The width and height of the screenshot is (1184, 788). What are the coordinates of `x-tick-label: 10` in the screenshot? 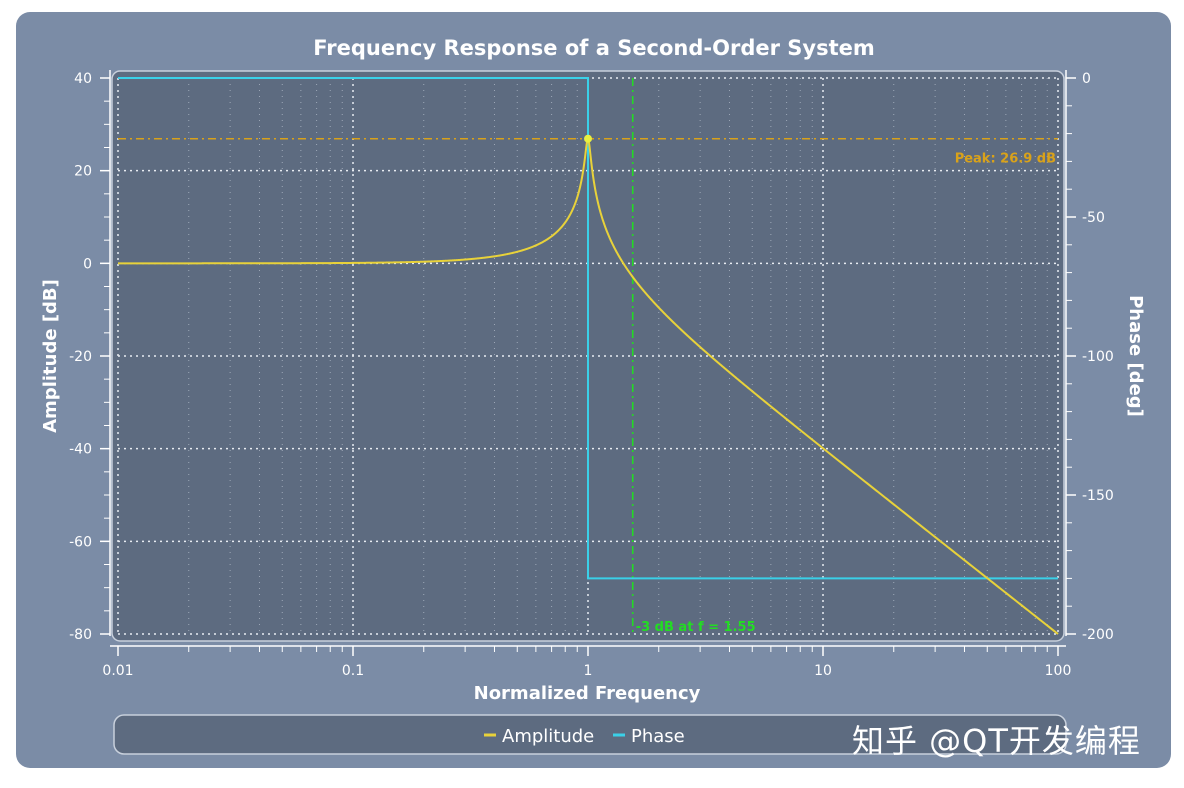 It's located at (823, 671).